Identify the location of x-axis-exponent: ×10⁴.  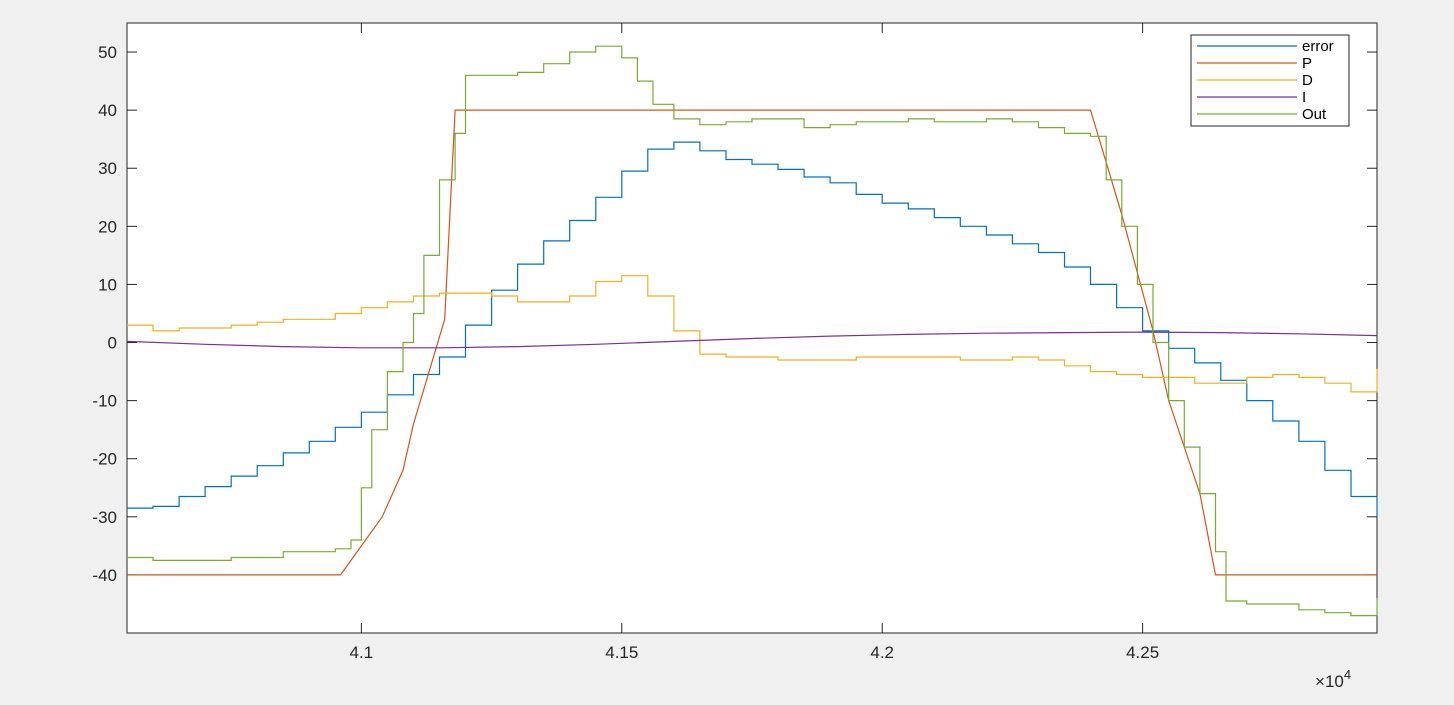
(1333, 679).